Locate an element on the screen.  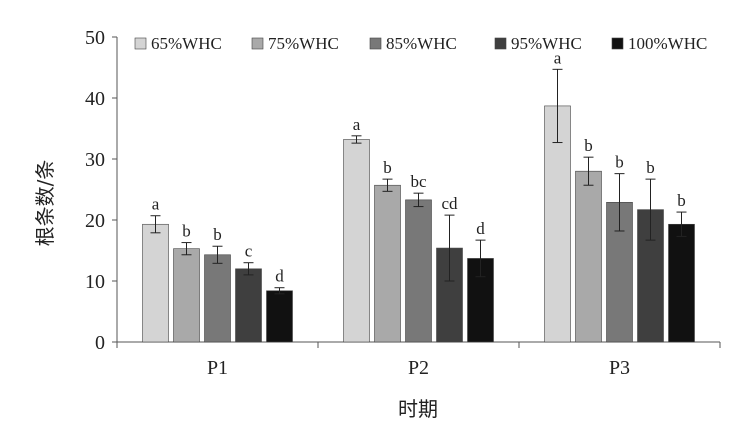
y-tick-label: 20 is located at coordinates (95, 221).